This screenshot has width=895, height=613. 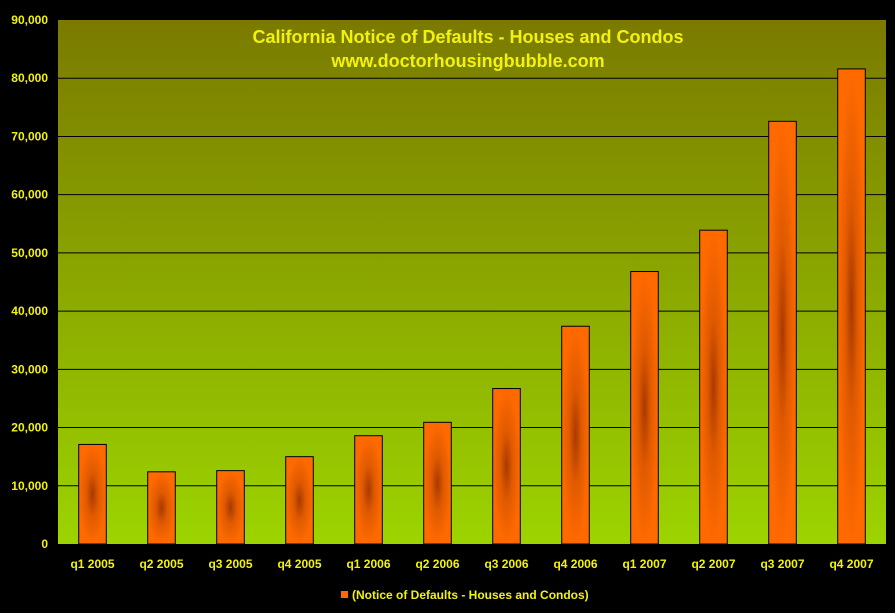 What do you see at coordinates (782, 564) in the screenshot?
I see `x-tick-label: q3 2007` at bounding box center [782, 564].